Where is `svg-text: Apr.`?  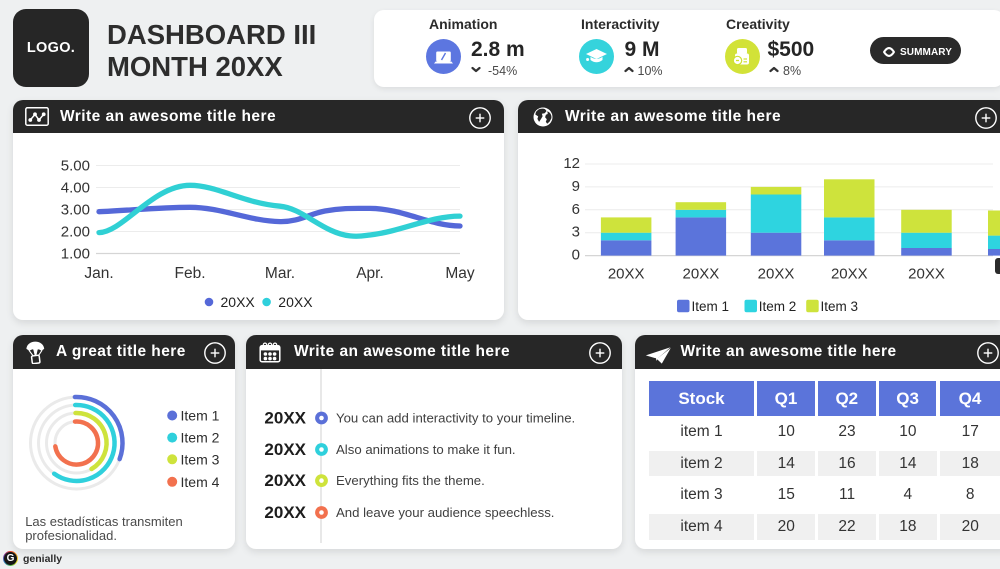 svg-text: Apr. is located at coordinates (370, 273).